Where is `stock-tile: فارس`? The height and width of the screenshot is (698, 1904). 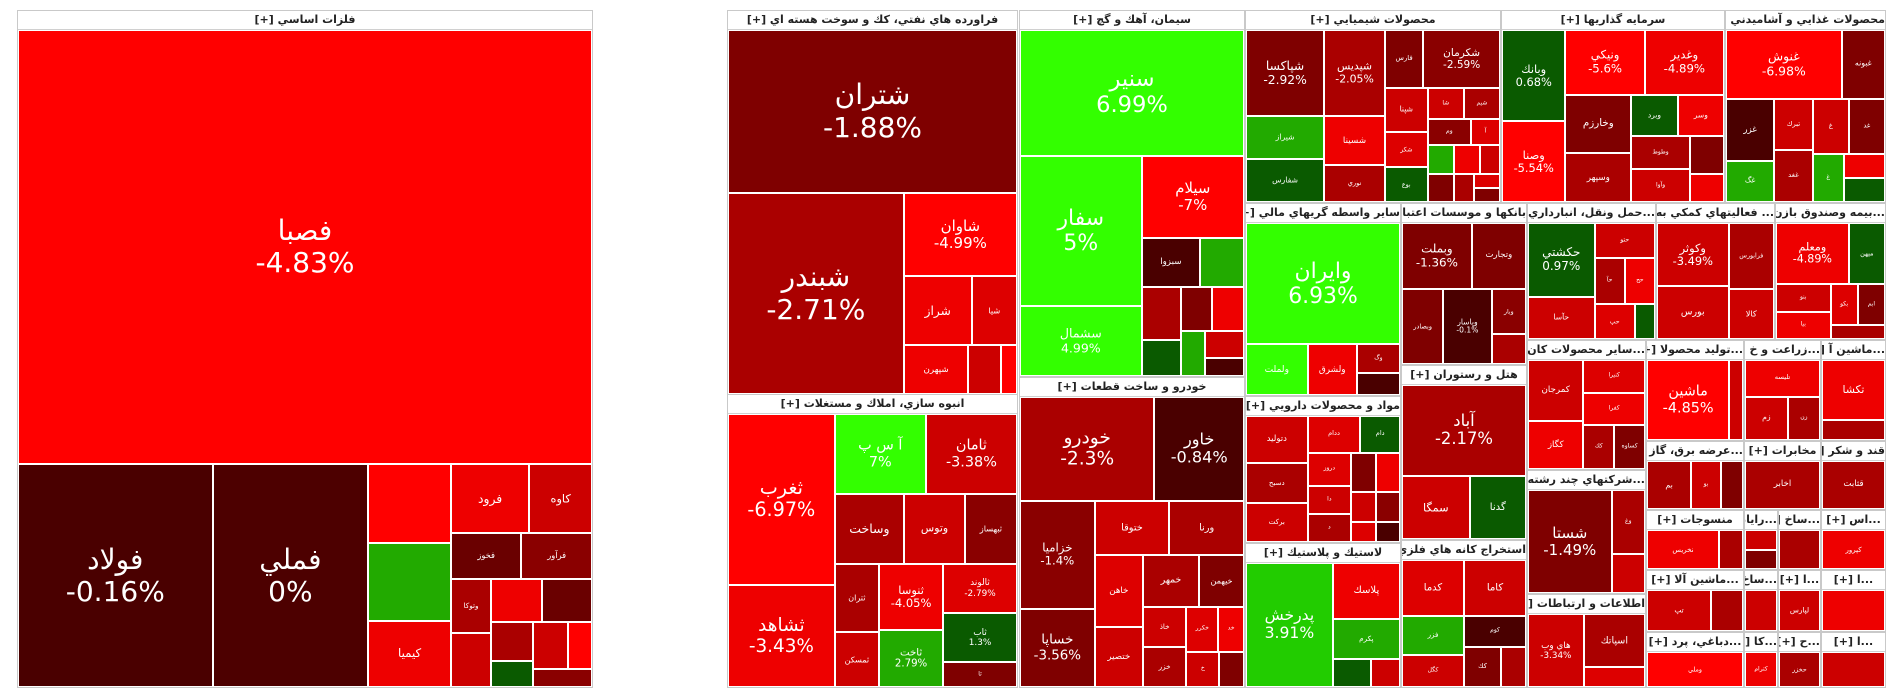
stock-tile: فارس is located at coordinates (1404, 59).